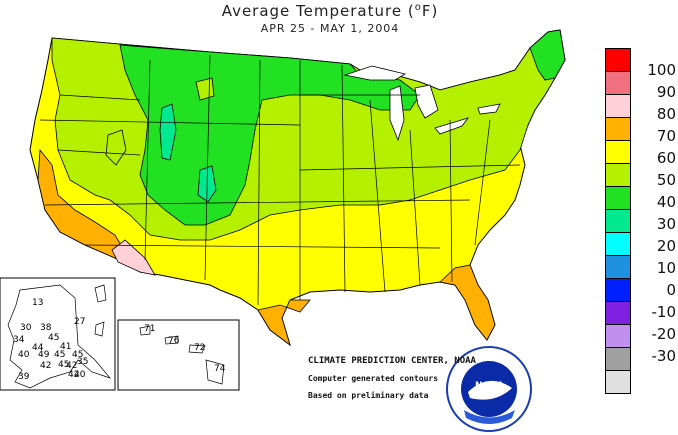  What do you see at coordinates (661, 70) in the screenshot?
I see `legend-label: 100` at bounding box center [661, 70].